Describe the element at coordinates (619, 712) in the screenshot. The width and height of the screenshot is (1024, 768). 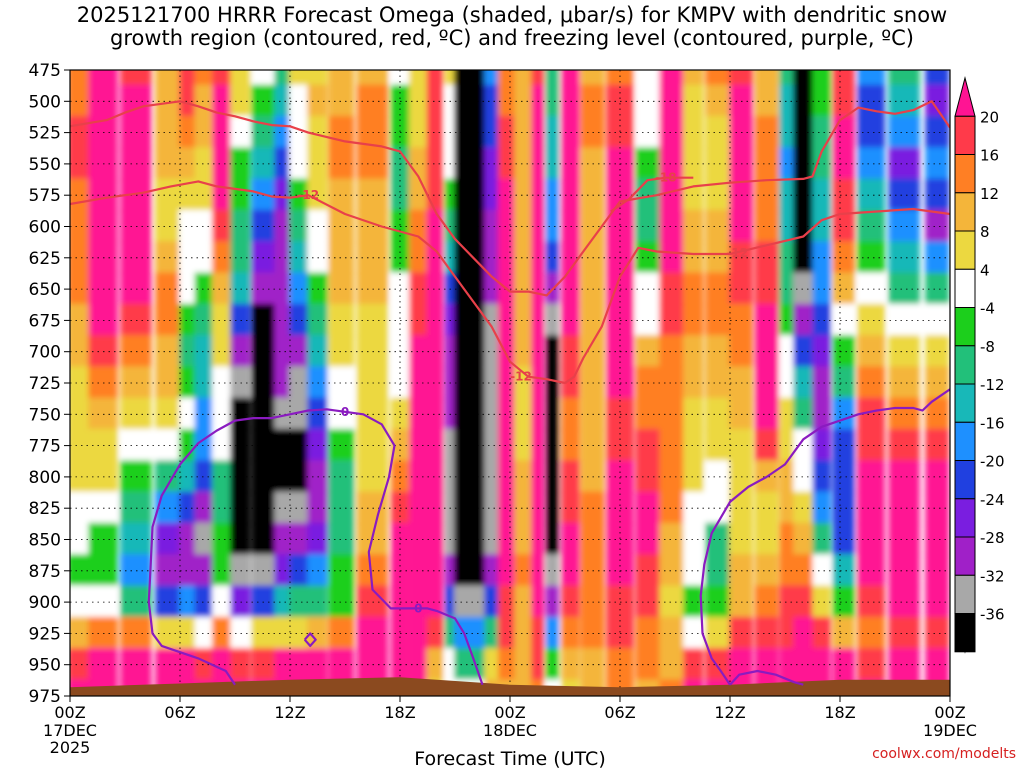
I see `x-tick-label: 06Z` at that location.